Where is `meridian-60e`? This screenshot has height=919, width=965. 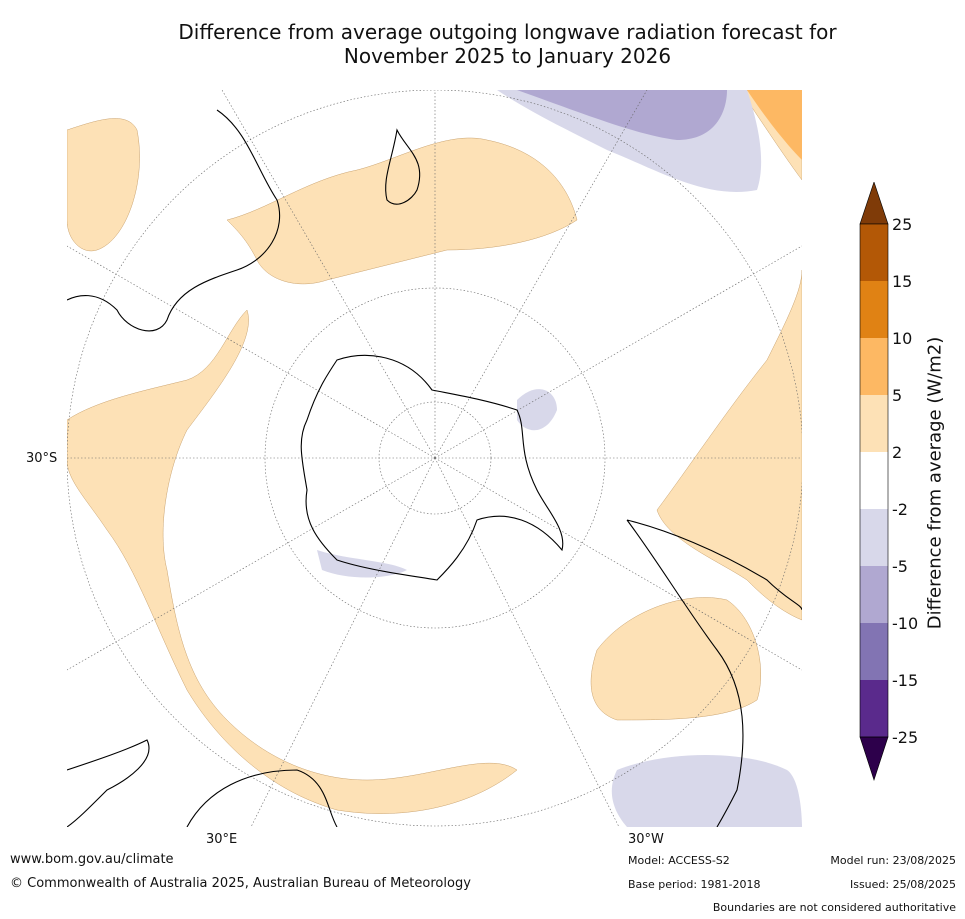 meridian-60e is located at coordinates (251, 564).